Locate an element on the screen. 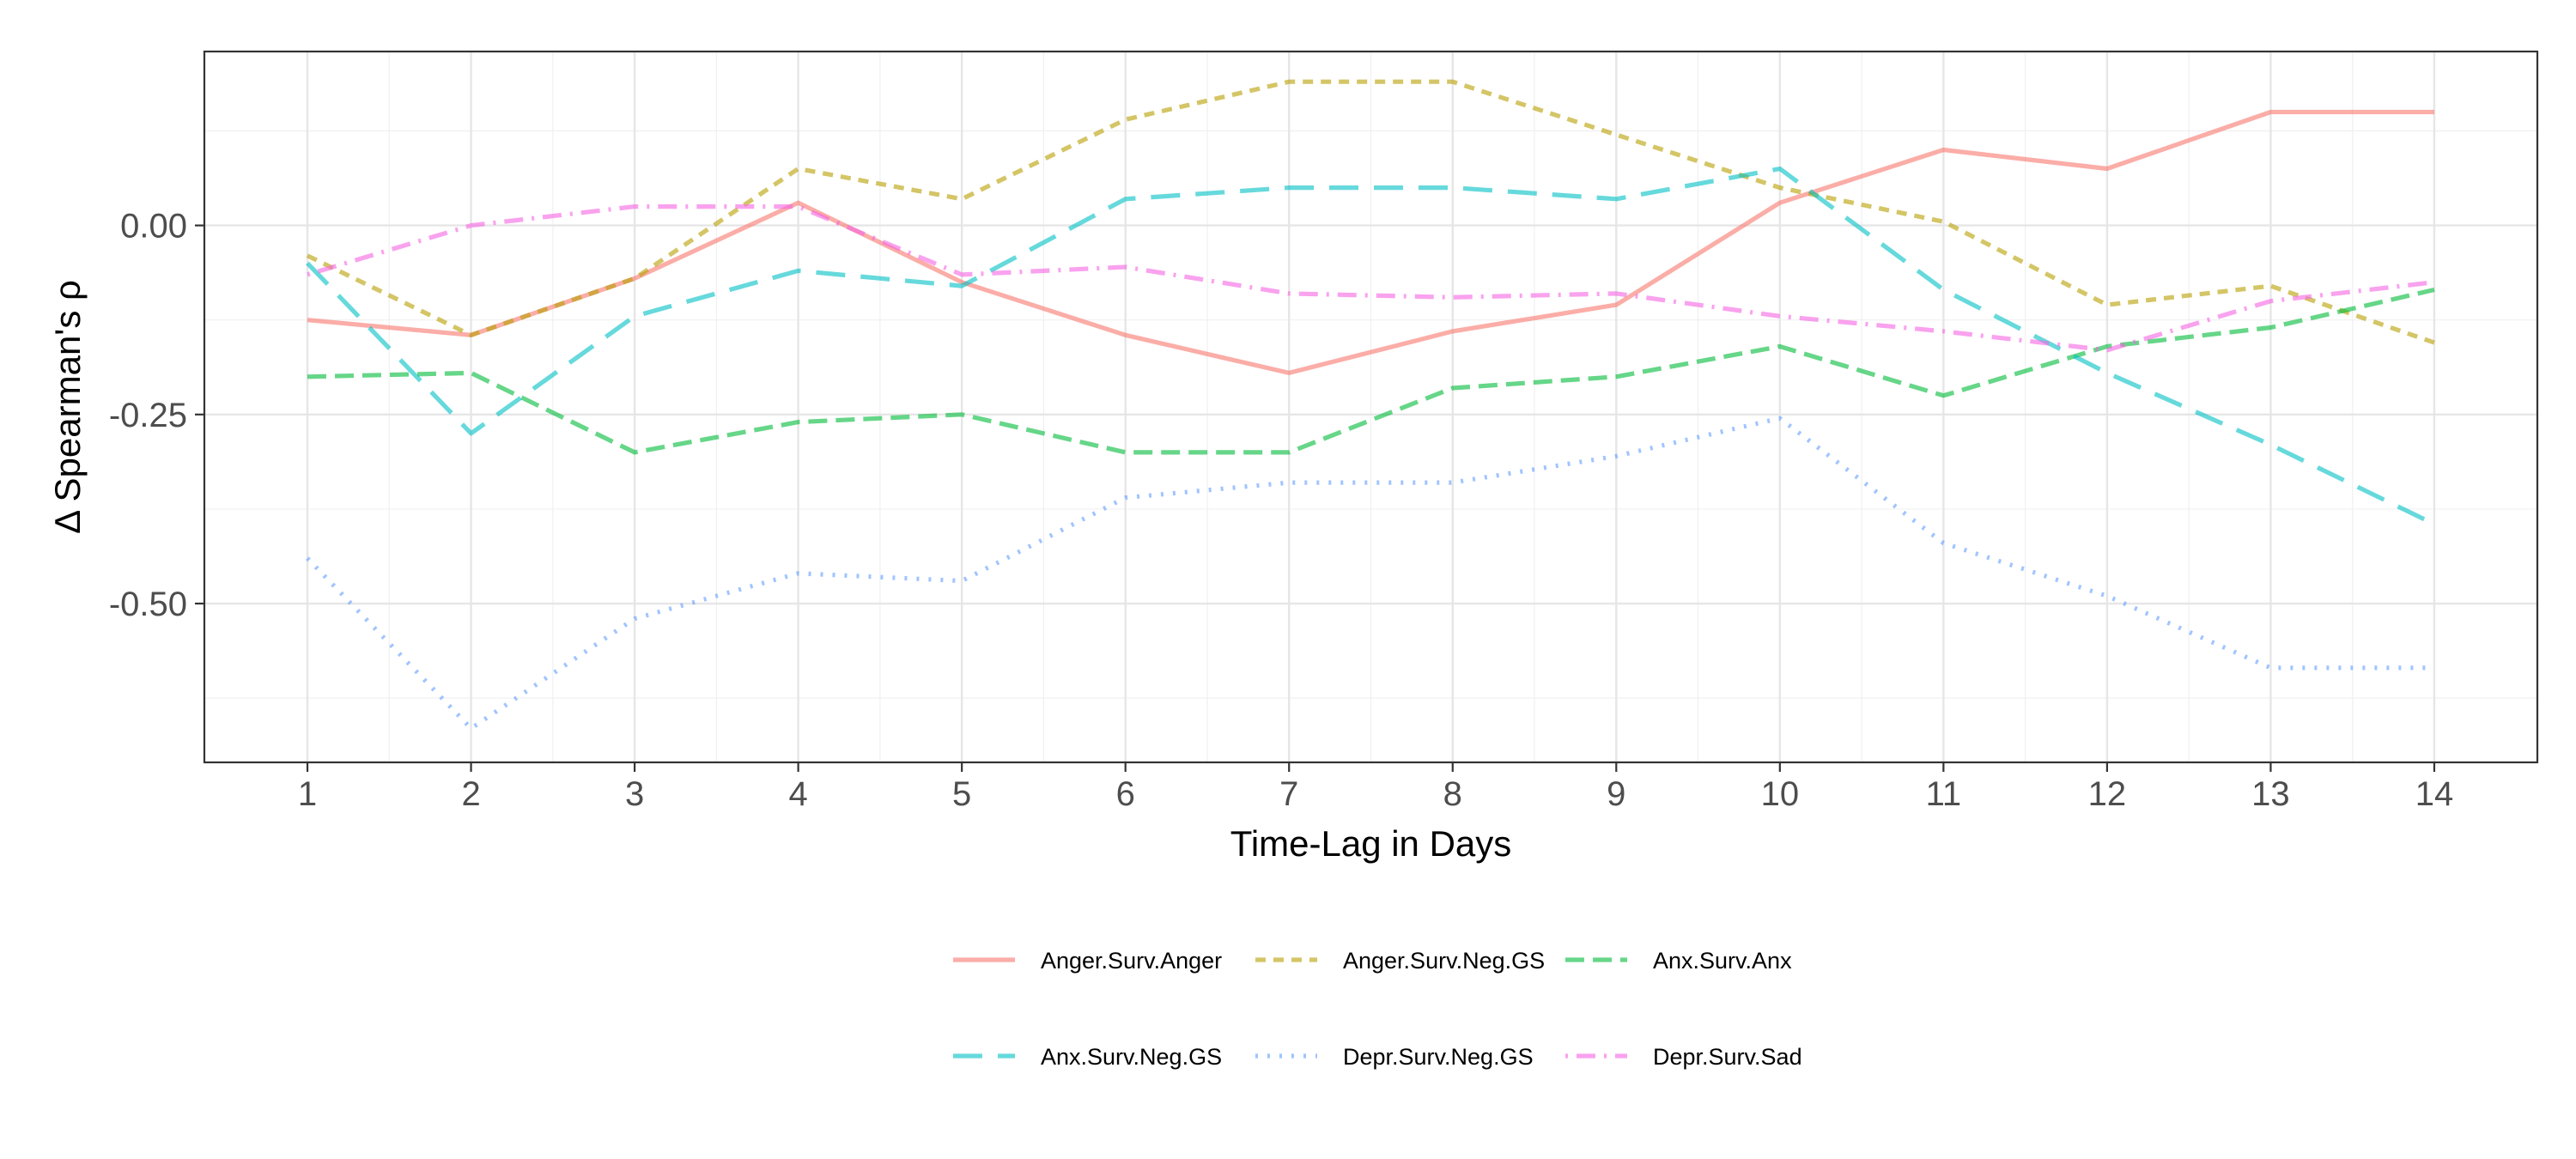  x-axis-title: Time-Lag in Days is located at coordinates (1371, 843).